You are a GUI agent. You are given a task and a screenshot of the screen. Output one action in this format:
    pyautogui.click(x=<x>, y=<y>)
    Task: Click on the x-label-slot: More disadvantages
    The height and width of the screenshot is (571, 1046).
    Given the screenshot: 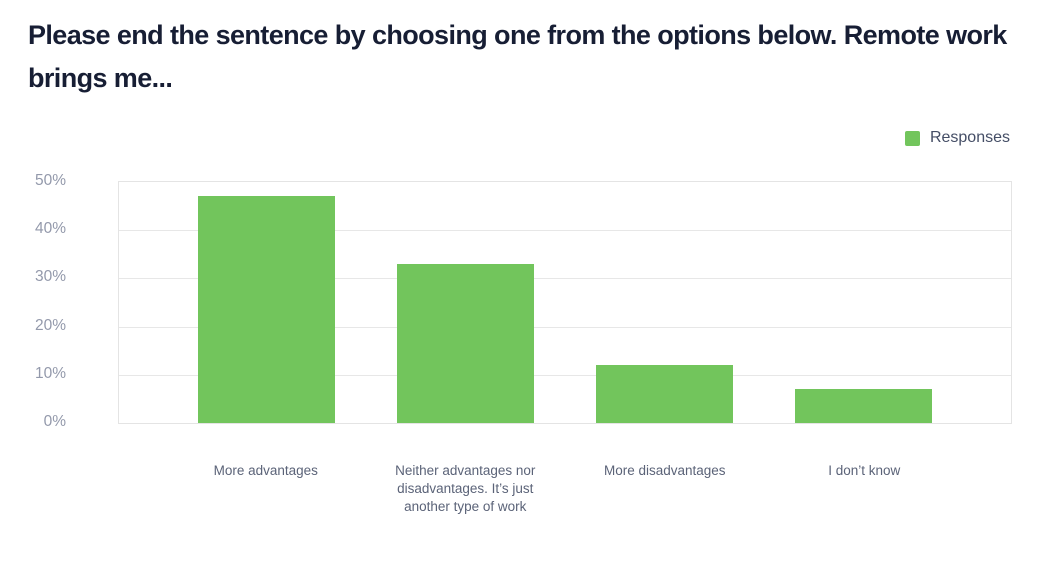 What is the action you would take?
    pyautogui.click(x=665, y=489)
    